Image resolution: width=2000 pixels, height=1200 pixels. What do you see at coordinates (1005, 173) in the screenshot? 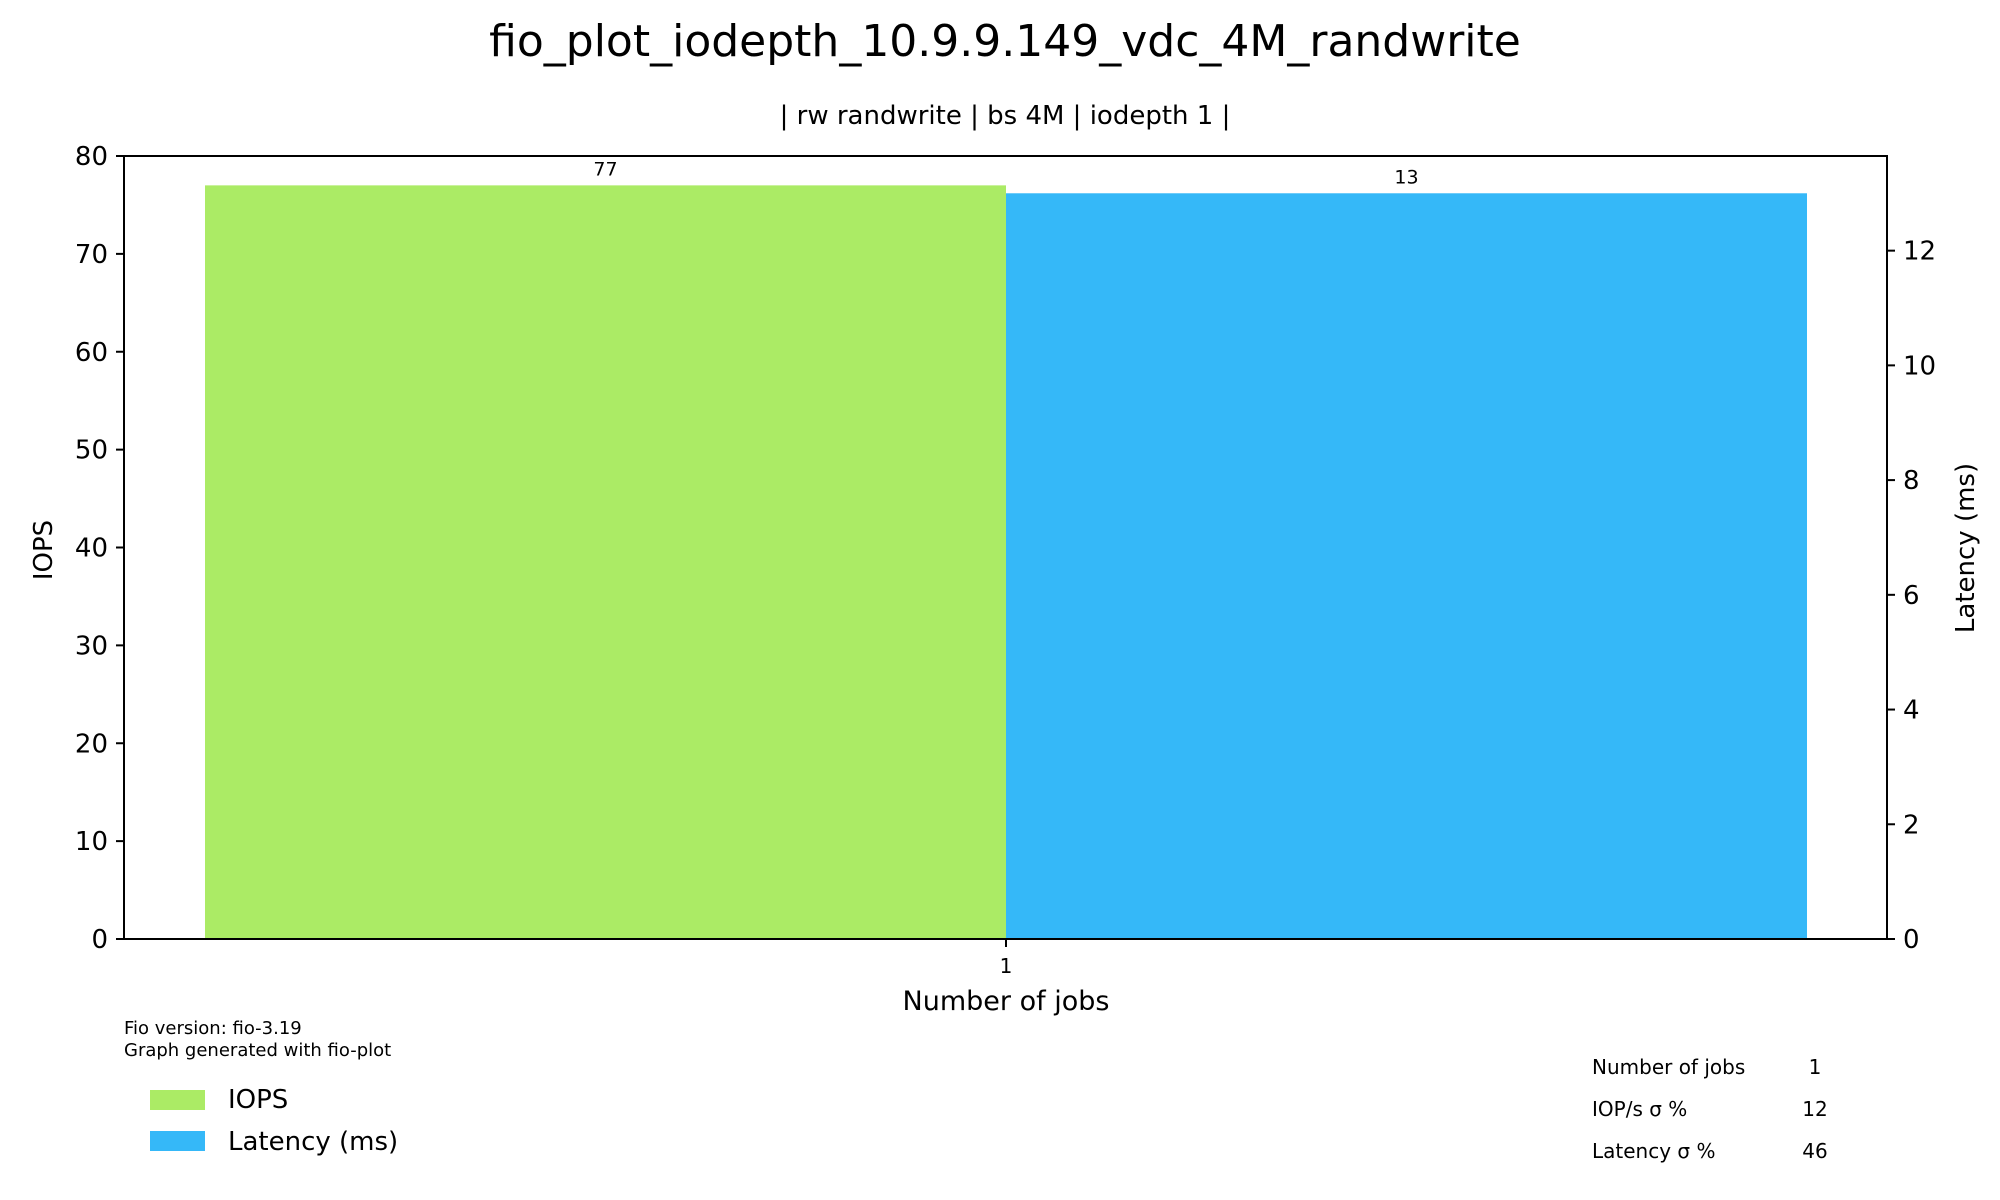
I see `bar-labels-group: 77 13` at bounding box center [1005, 173].